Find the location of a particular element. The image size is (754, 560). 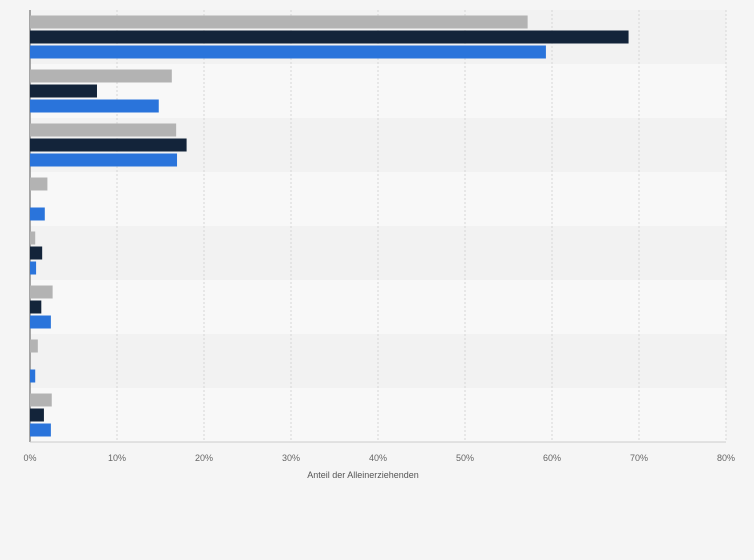

x-tick-label: 20% is located at coordinates (204, 458).